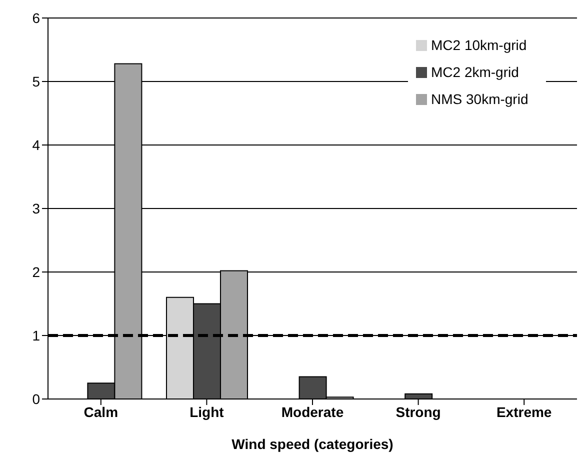 This screenshot has height=475, width=583. Describe the element at coordinates (479, 99) in the screenshot. I see `legend-label: NMS 30km-grid` at that location.